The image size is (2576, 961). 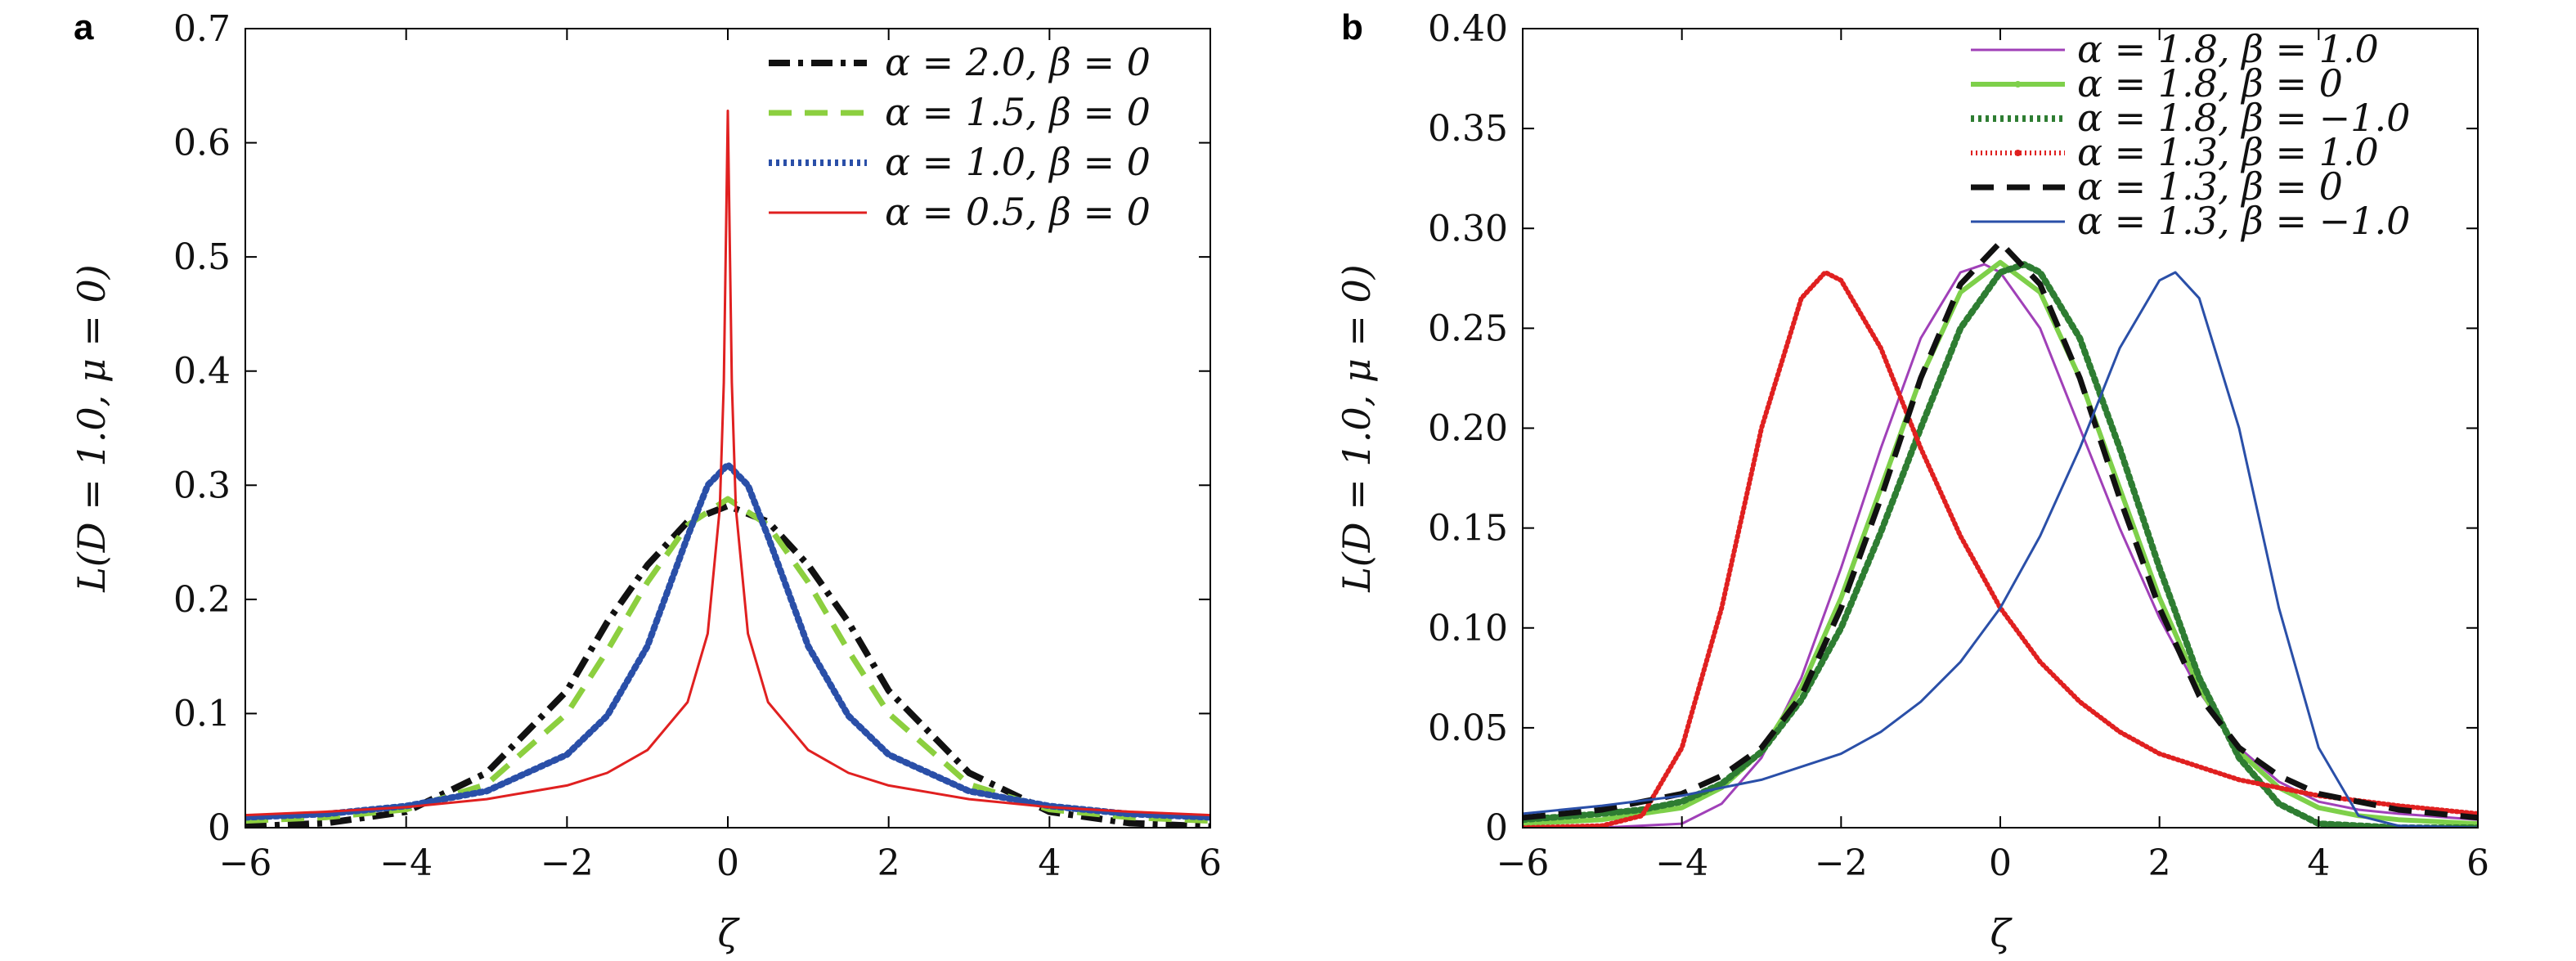 I want to click on legend-label: α = 1.3, β = −1.0, so click(x=2243, y=221).